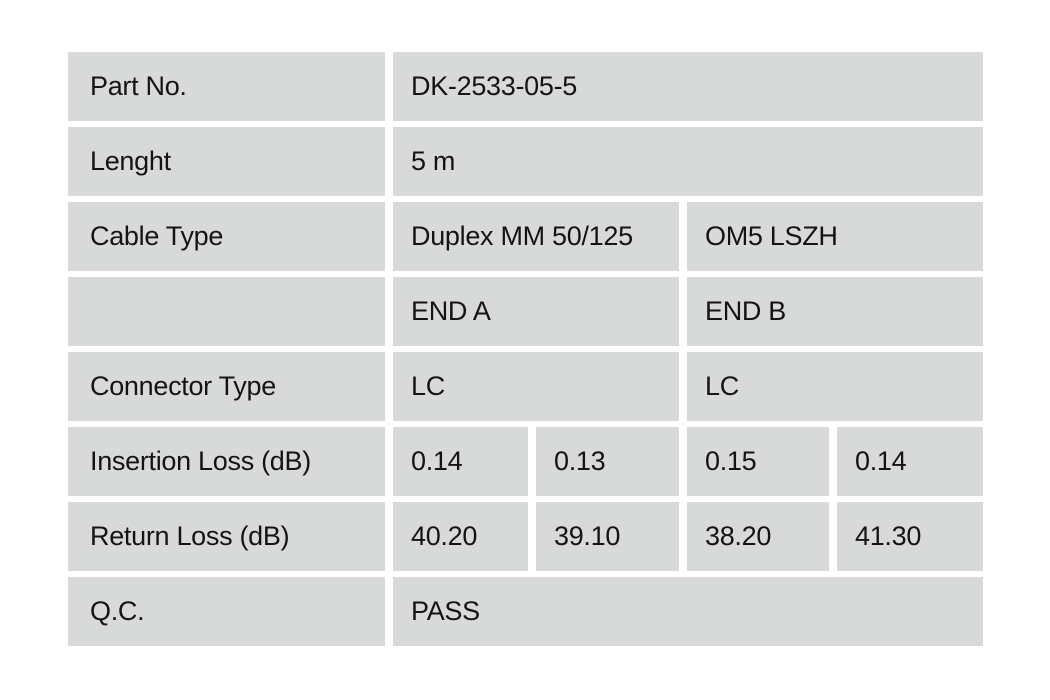 This screenshot has height=700, width=1050. What do you see at coordinates (226, 86) in the screenshot?
I see `part-no-label: Part No.` at bounding box center [226, 86].